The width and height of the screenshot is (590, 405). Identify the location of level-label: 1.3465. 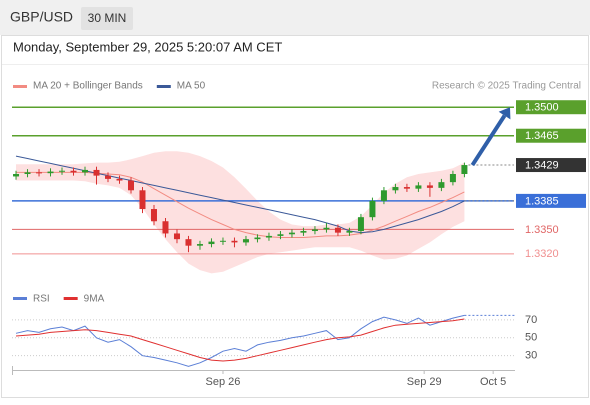
(542, 136).